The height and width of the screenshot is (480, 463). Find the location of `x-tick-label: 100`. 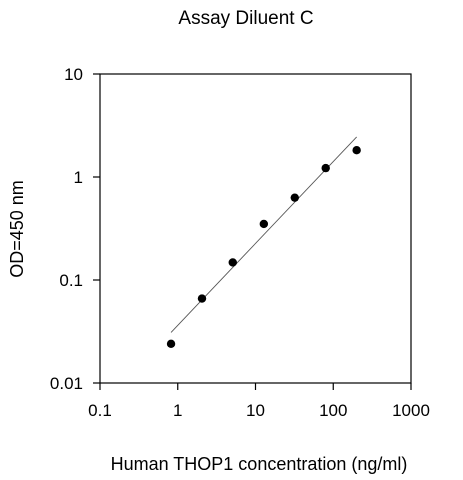

x-tick-label: 100 is located at coordinates (333, 410).